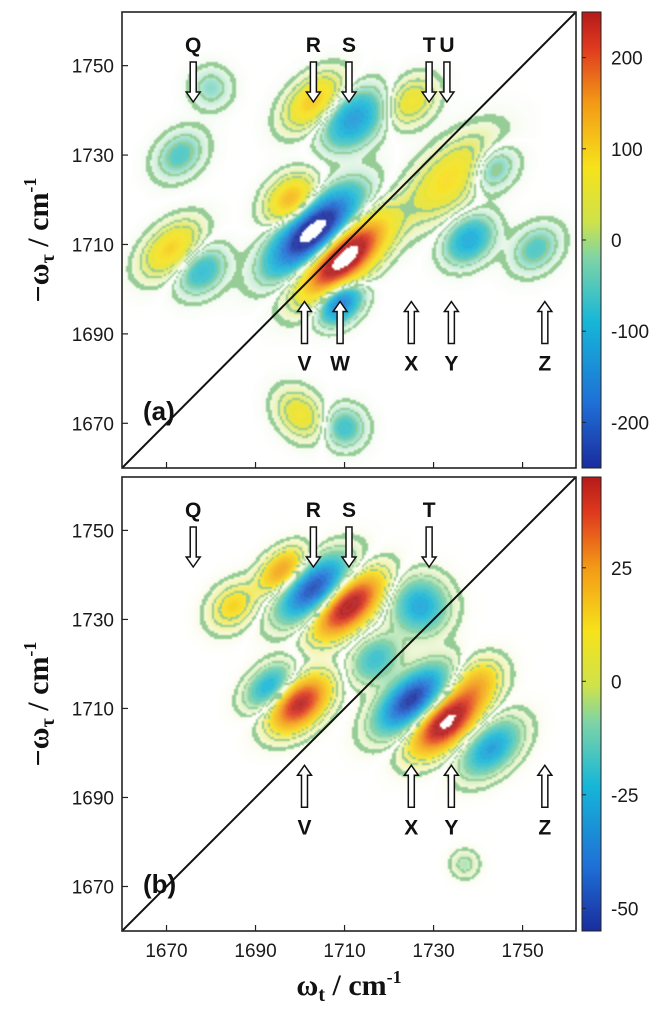 The width and height of the screenshot is (665, 1010). What do you see at coordinates (610, 739) in the screenshot?
I see `colorbar-b-ticks: -50 -25 0 25` at bounding box center [610, 739].